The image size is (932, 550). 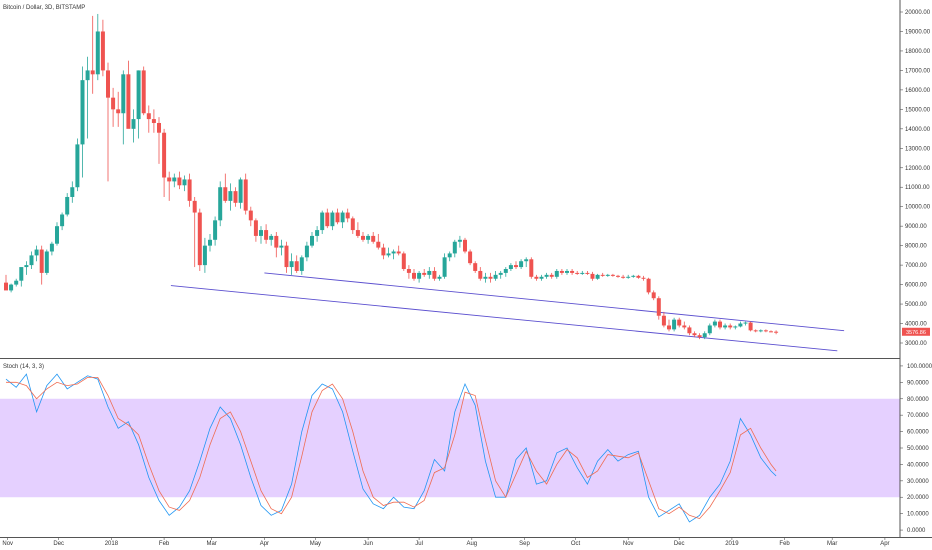 What do you see at coordinates (58, 544) in the screenshot?
I see `time-tick-label: Dec` at bounding box center [58, 544].